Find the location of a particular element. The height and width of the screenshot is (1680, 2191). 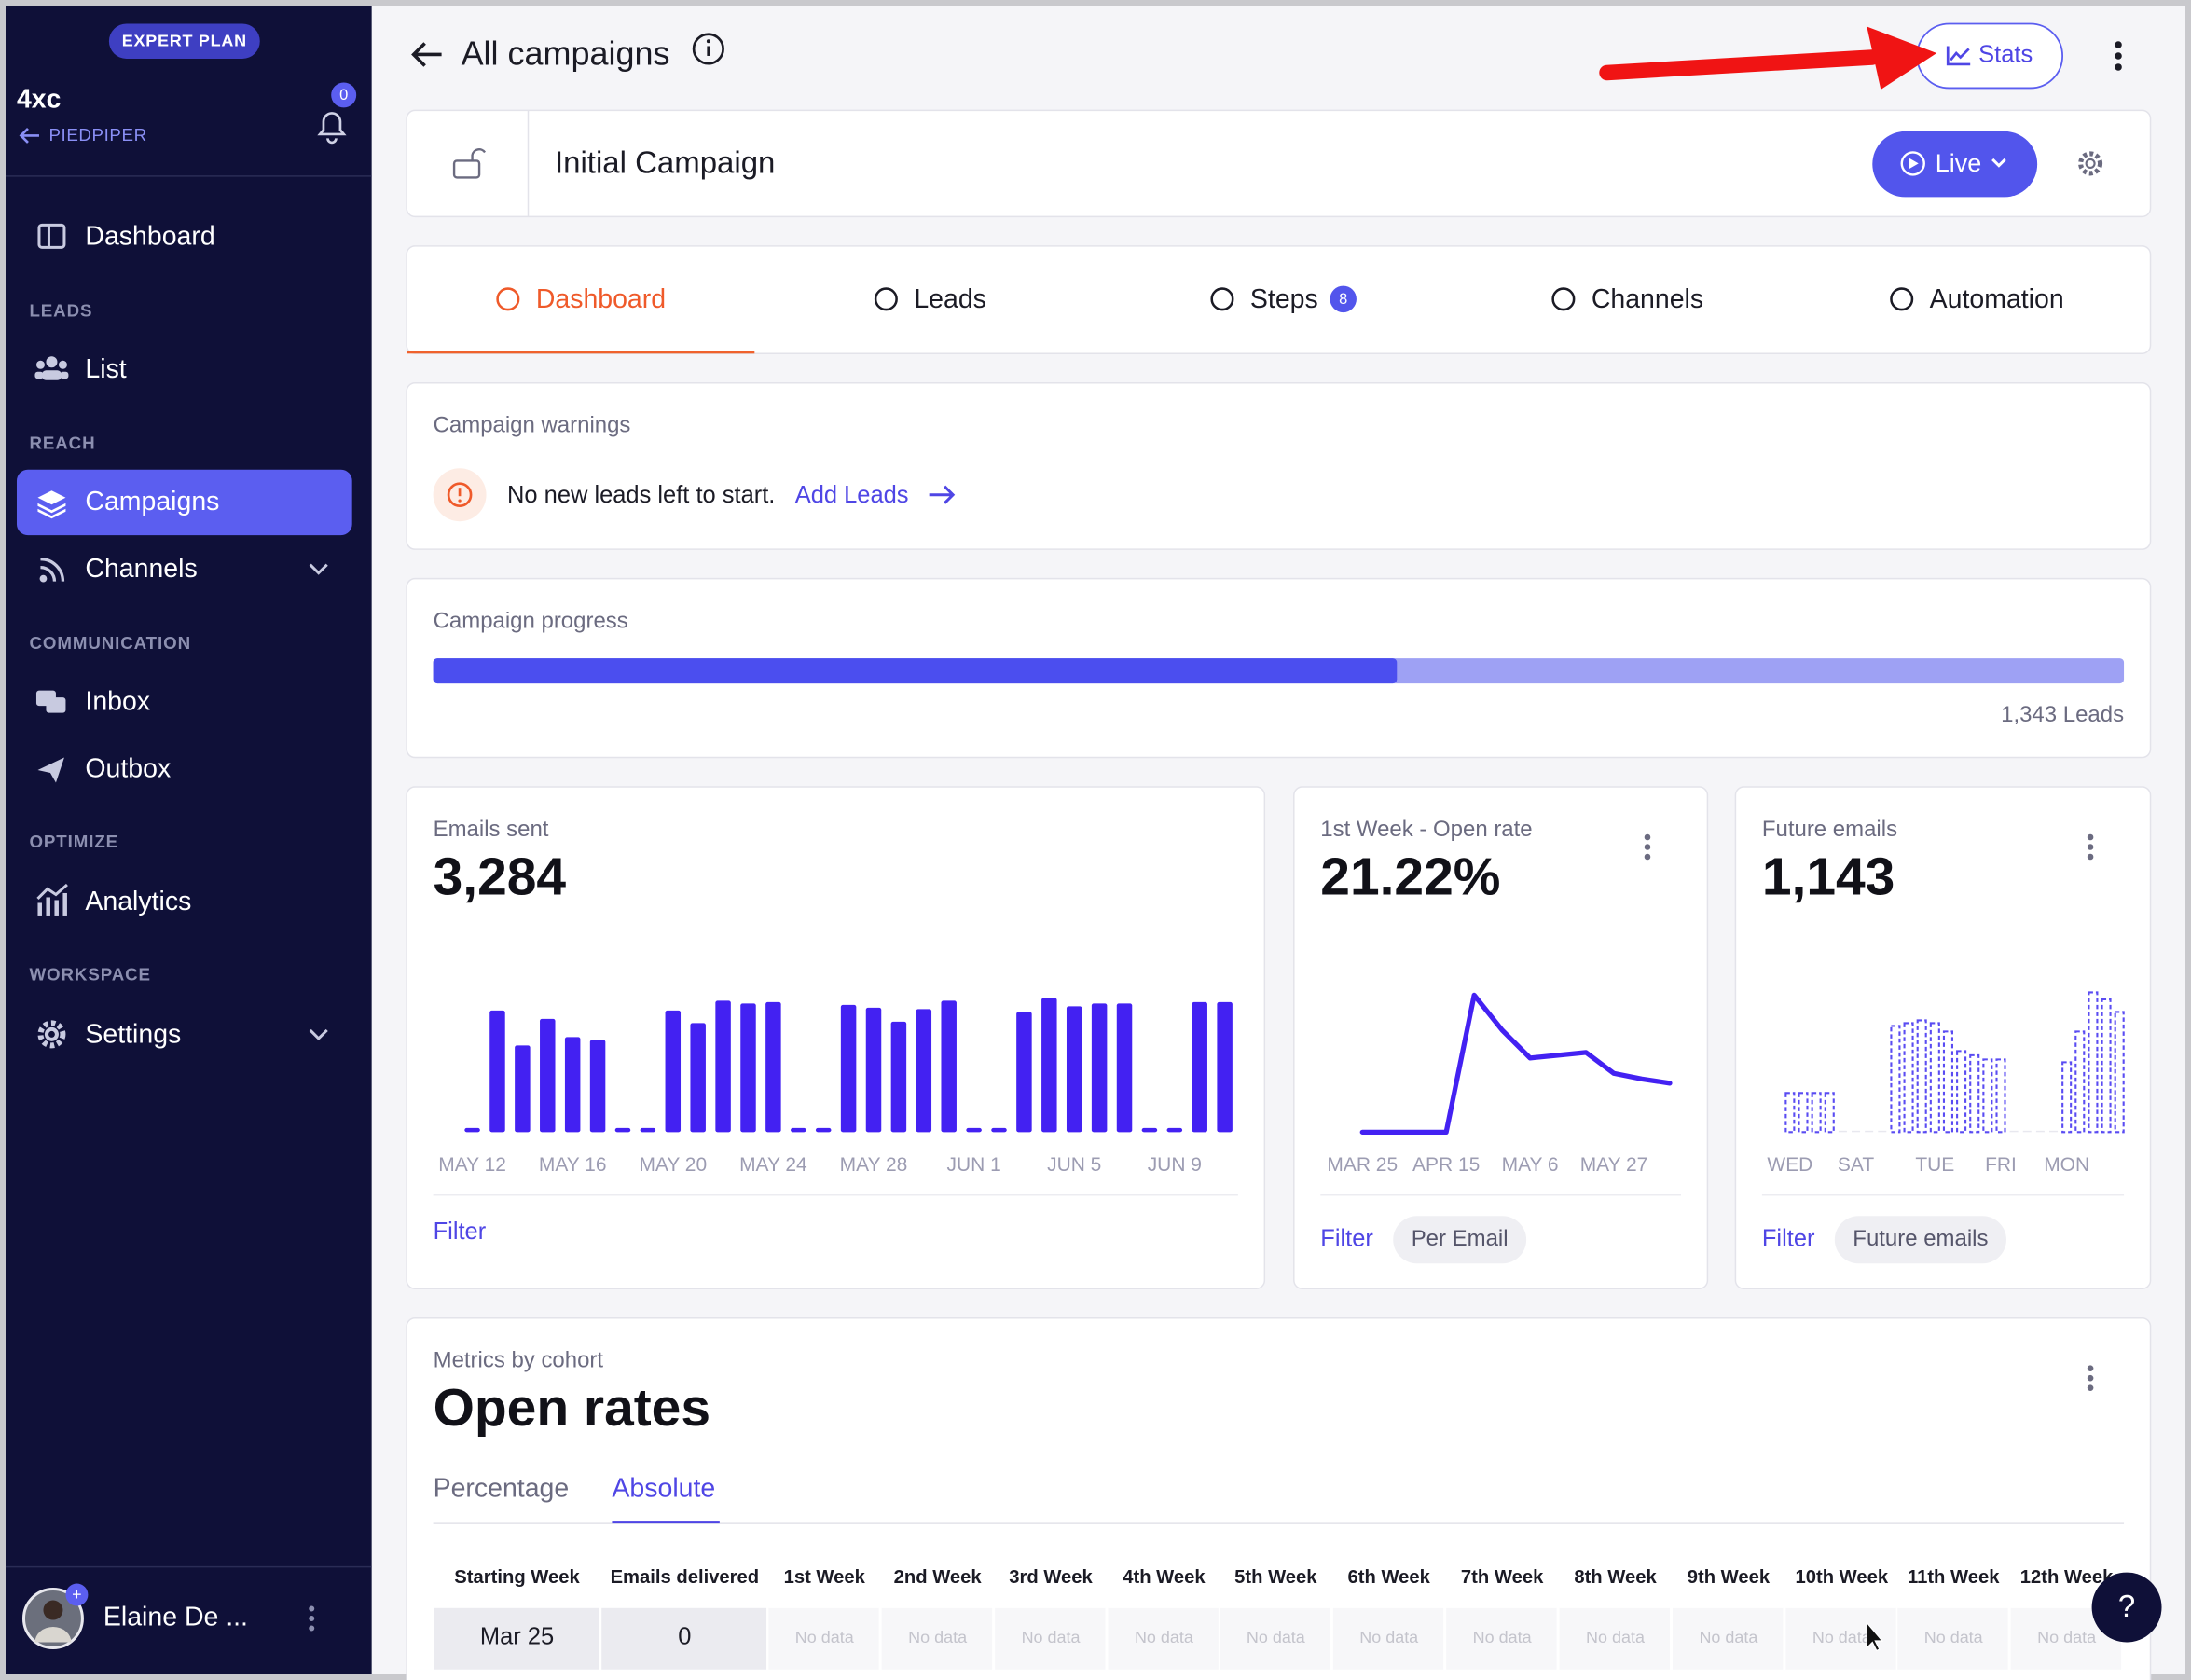

help-label: ? is located at coordinates (2126, 1606).